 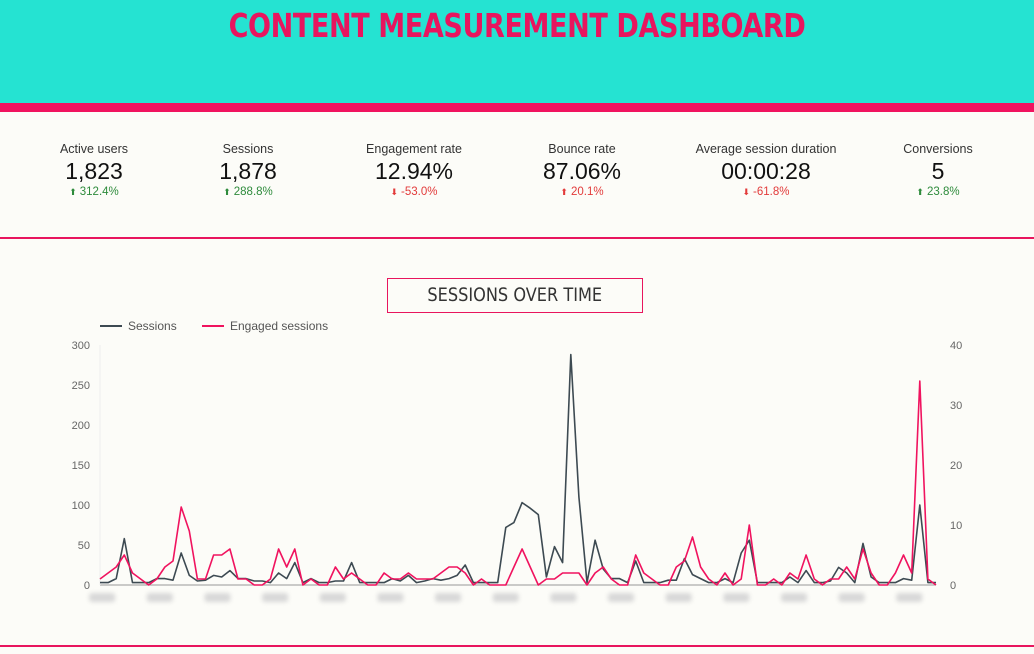 What do you see at coordinates (517, 25) in the screenshot?
I see `dashboard-title: CONTENT MEASUREMENT DASHBOARD` at bounding box center [517, 25].